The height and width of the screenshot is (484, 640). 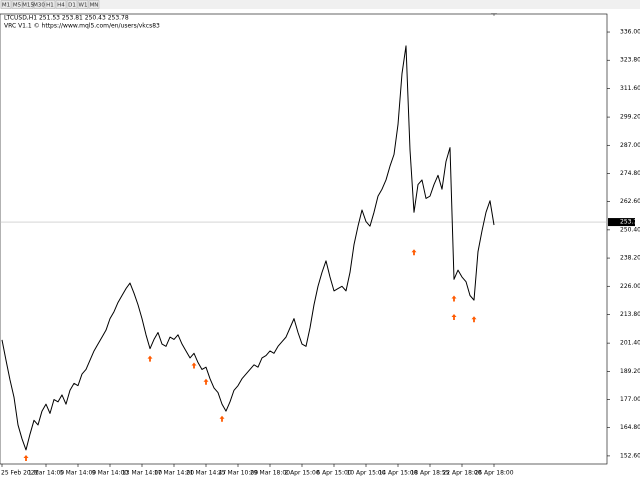 I want to click on x-tick-label: 5 Mar 14:00, so click(x=78, y=473).